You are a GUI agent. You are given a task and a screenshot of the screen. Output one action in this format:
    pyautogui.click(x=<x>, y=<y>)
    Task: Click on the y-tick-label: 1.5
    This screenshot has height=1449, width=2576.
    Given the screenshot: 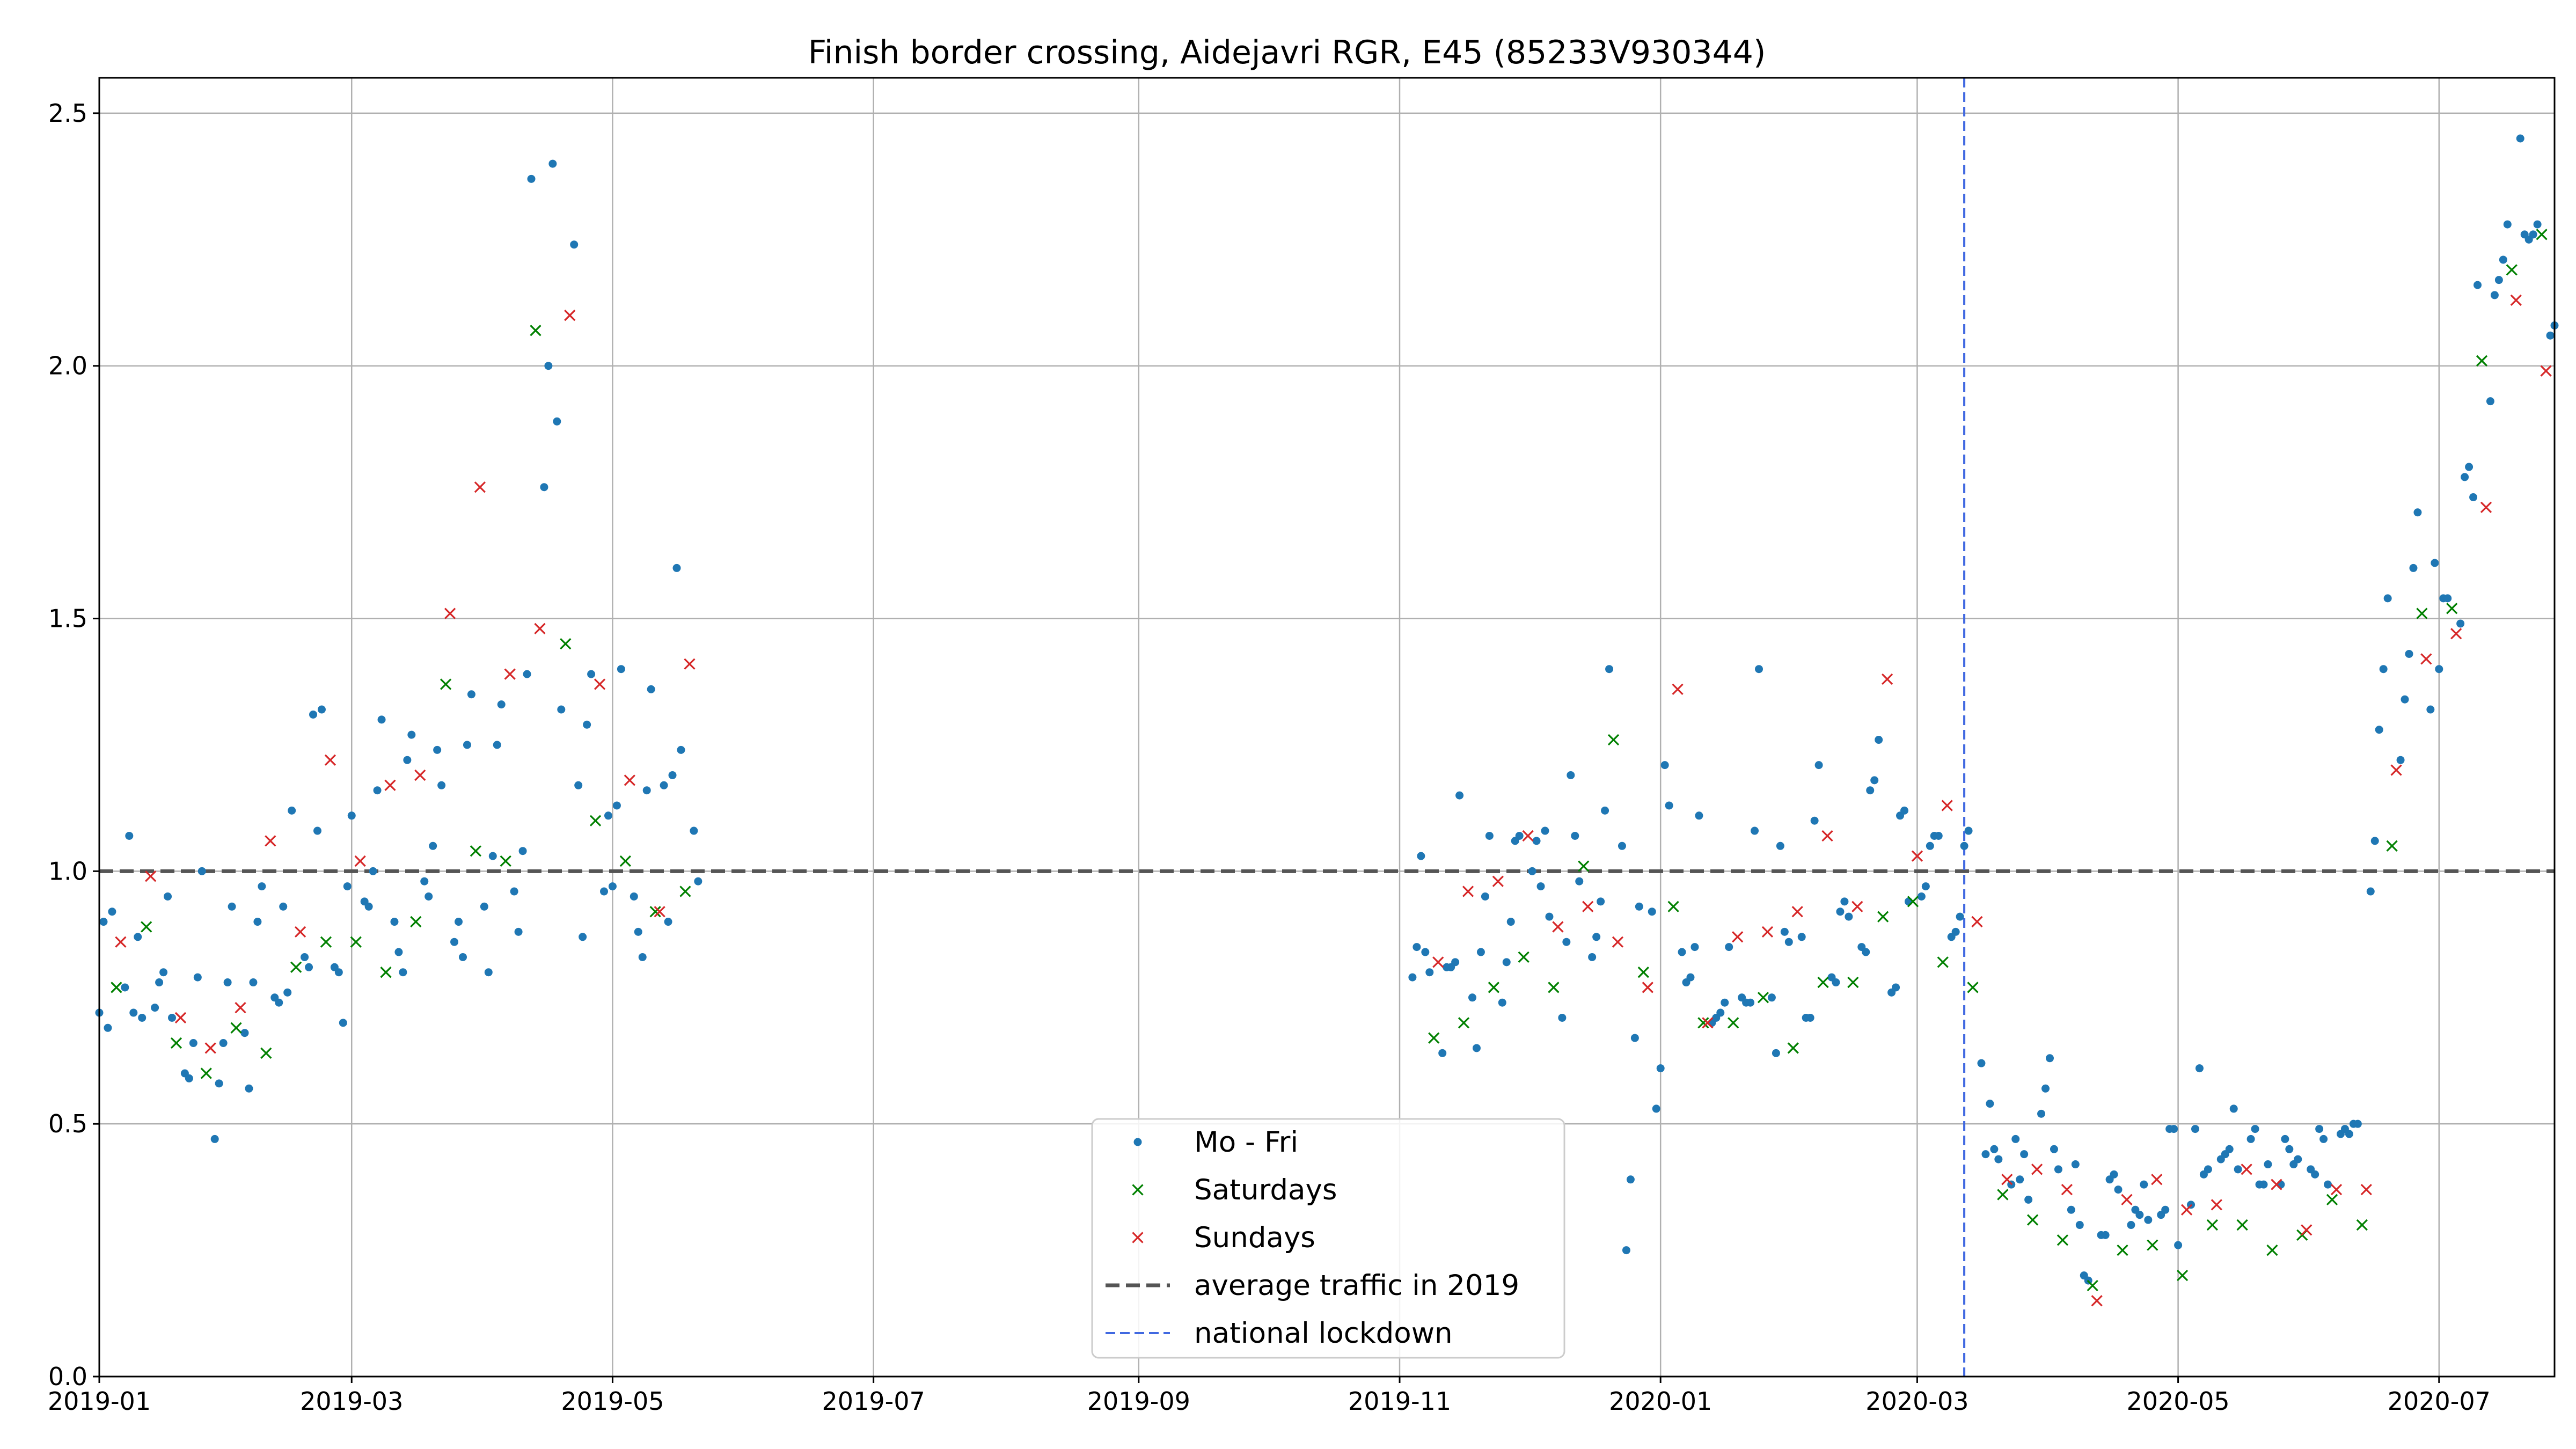 What is the action you would take?
    pyautogui.click(x=67, y=618)
    